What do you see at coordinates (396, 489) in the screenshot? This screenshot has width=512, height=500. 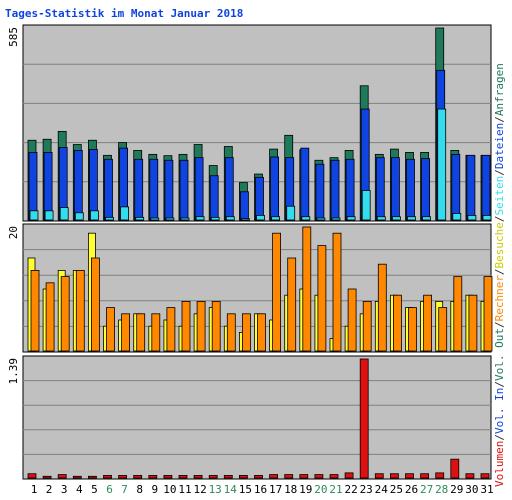 I see `x-tick-label: 25` at bounding box center [396, 489].